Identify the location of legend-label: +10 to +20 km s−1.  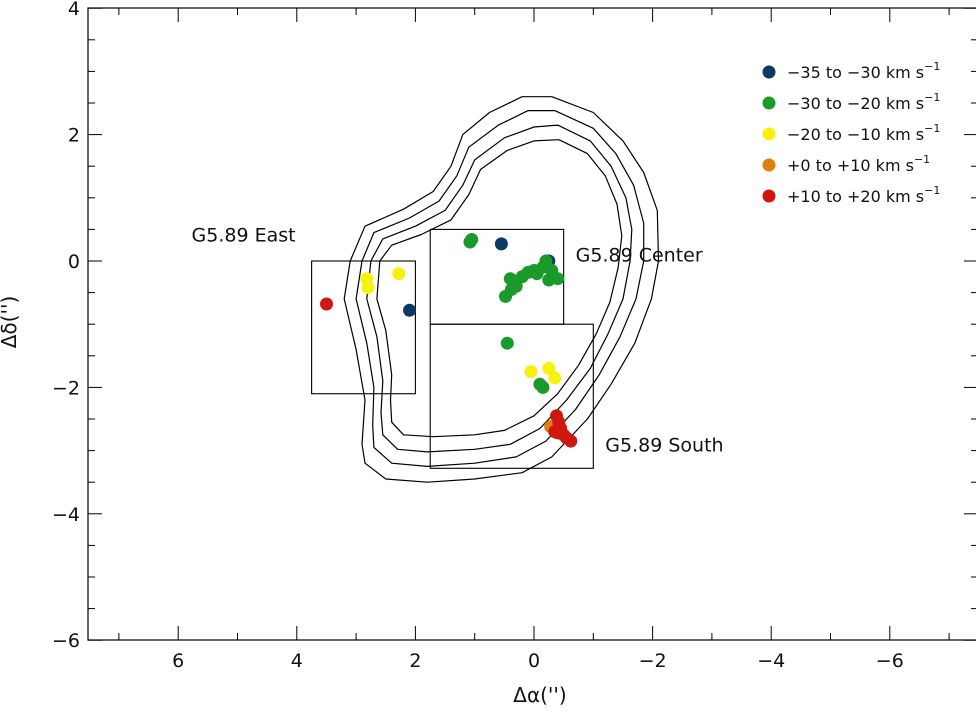
(863, 195).